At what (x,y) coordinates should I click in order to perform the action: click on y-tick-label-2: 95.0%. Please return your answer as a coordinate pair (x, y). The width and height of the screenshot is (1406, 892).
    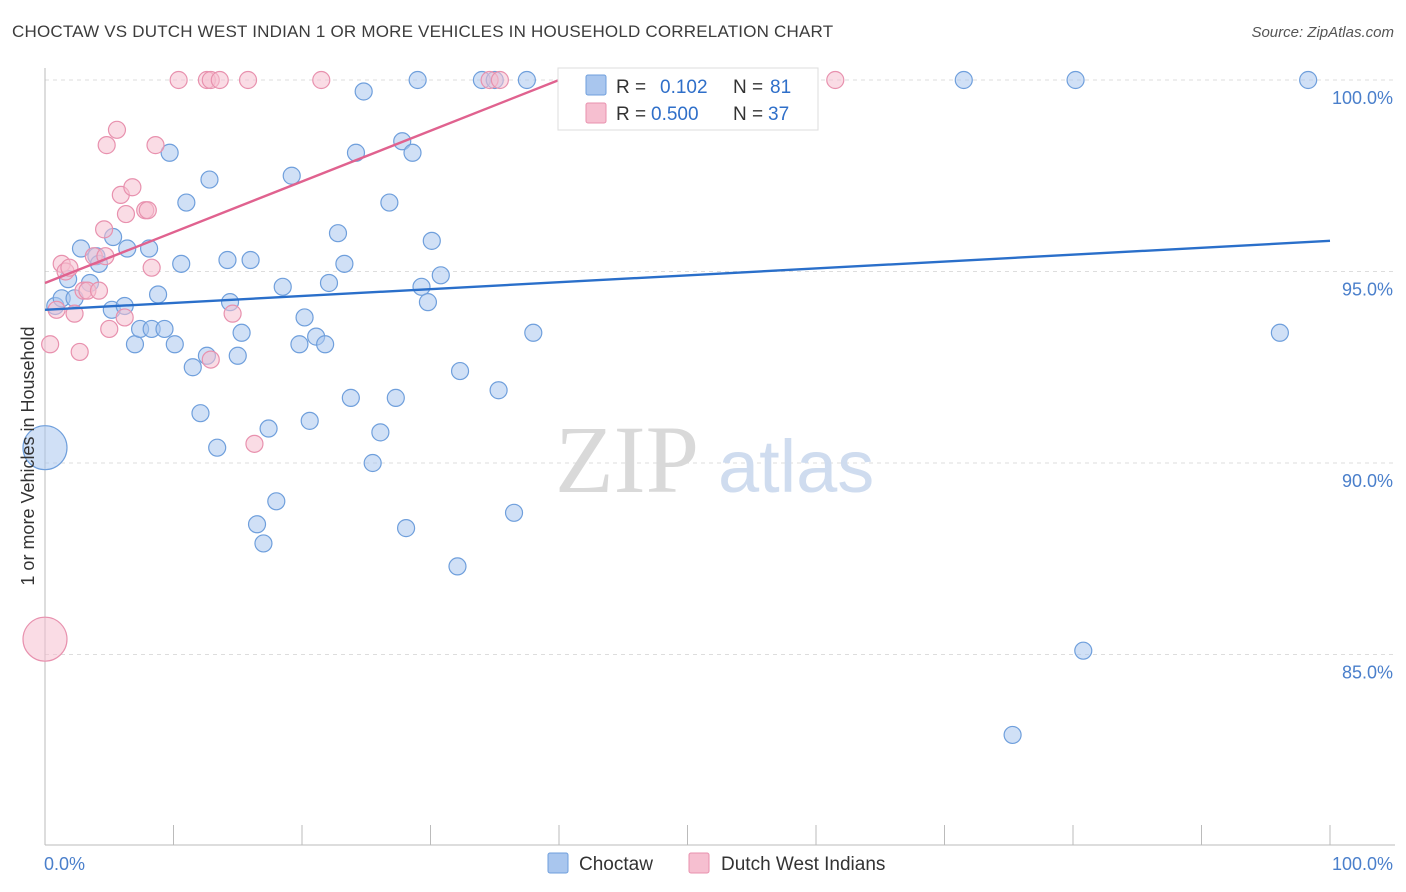
    Looking at the image, I should click on (1367, 290).